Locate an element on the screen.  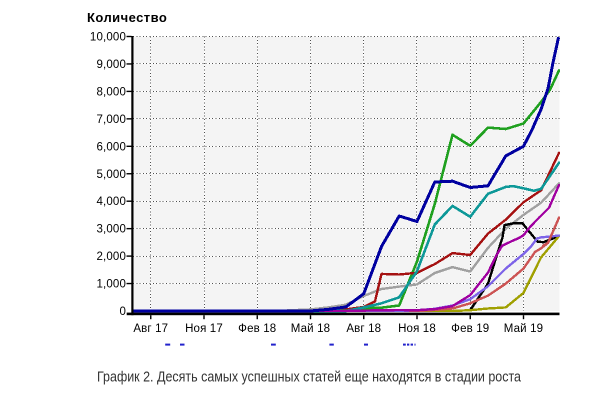
svg-text: 2,000 is located at coordinates (111, 257).